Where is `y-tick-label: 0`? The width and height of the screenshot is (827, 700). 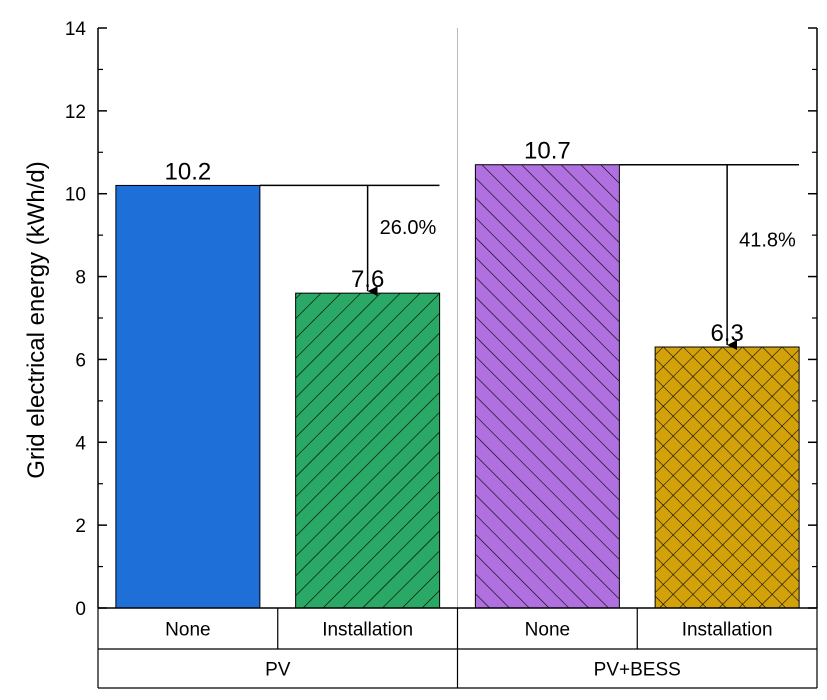
y-tick-label: 0 is located at coordinates (80, 609).